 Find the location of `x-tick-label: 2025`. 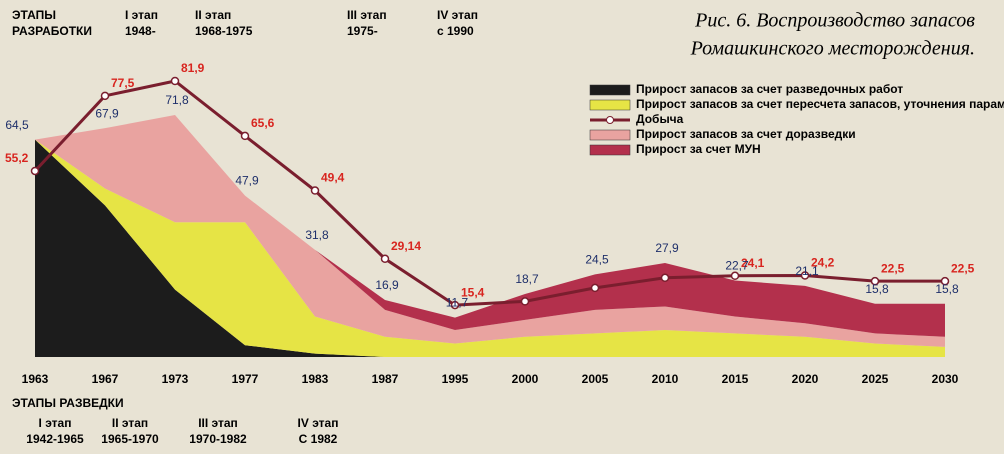

x-tick-label: 2025 is located at coordinates (875, 379).